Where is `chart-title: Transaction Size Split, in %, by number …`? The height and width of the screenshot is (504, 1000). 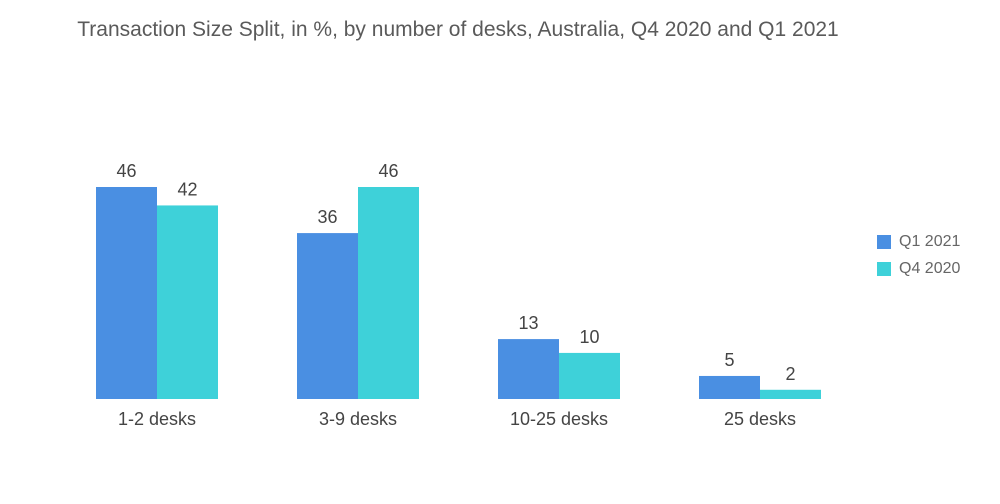 chart-title: Transaction Size Split, in %, by number … is located at coordinates (458, 29).